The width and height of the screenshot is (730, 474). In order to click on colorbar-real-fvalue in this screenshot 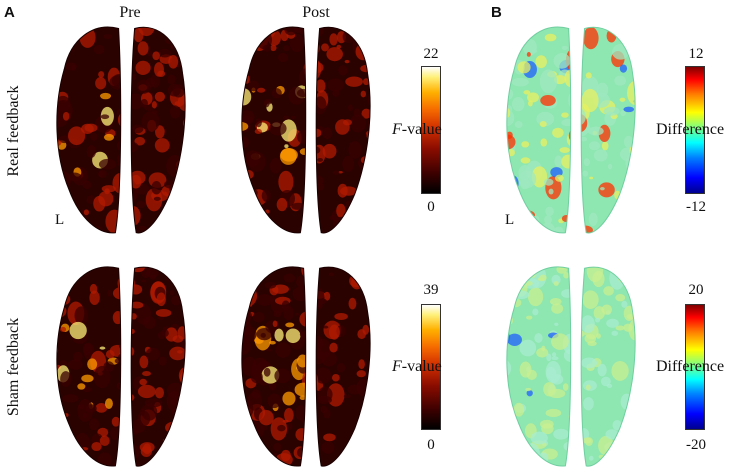, I will do `click(431, 130)`.